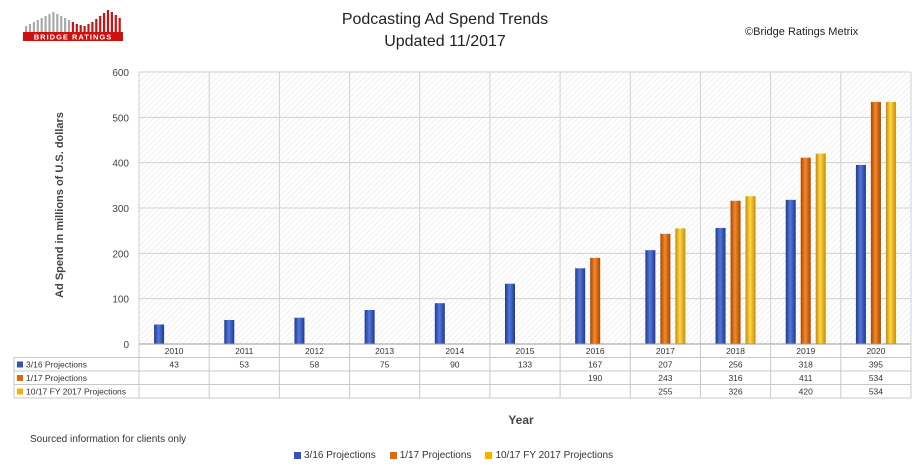 The height and width of the screenshot is (472, 917). What do you see at coordinates (525, 365) in the screenshot?
I see `data-label: 133` at bounding box center [525, 365].